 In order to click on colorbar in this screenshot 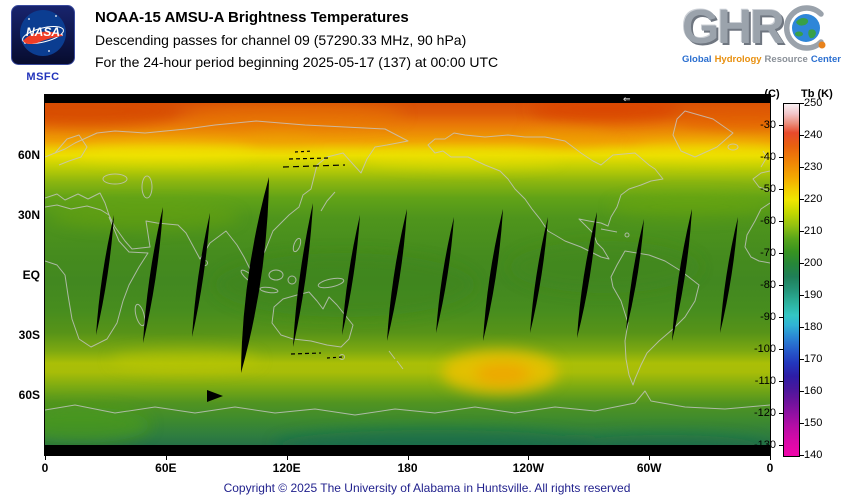, I will do `click(791, 280)`.